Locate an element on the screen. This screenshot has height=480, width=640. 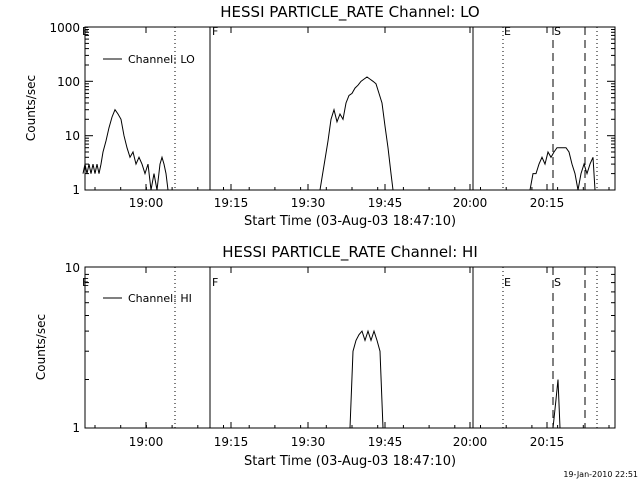
bottom-chart-title: HESSI PARTICLE_RATE Channel: HI is located at coordinates (350, 252).